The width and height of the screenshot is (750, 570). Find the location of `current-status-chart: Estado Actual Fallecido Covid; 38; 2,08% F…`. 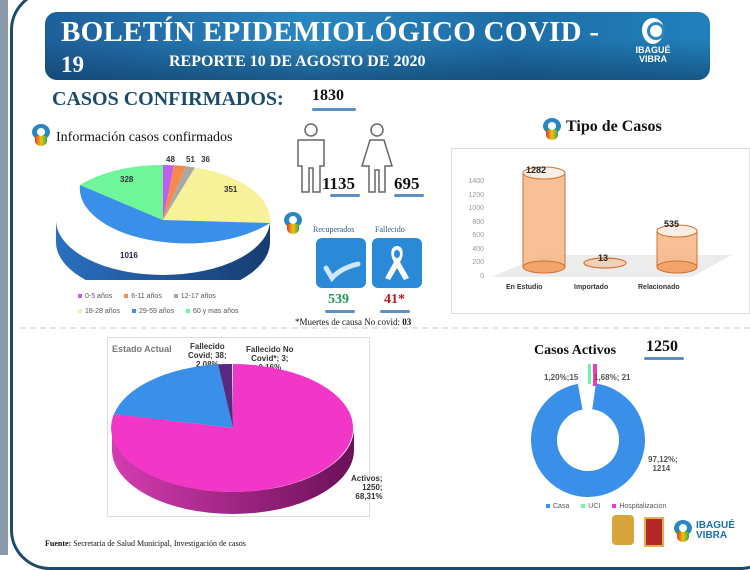

current-status-chart: Estado Actual Fallecido Covid; 38; 2,08% F… is located at coordinates (245, 427).